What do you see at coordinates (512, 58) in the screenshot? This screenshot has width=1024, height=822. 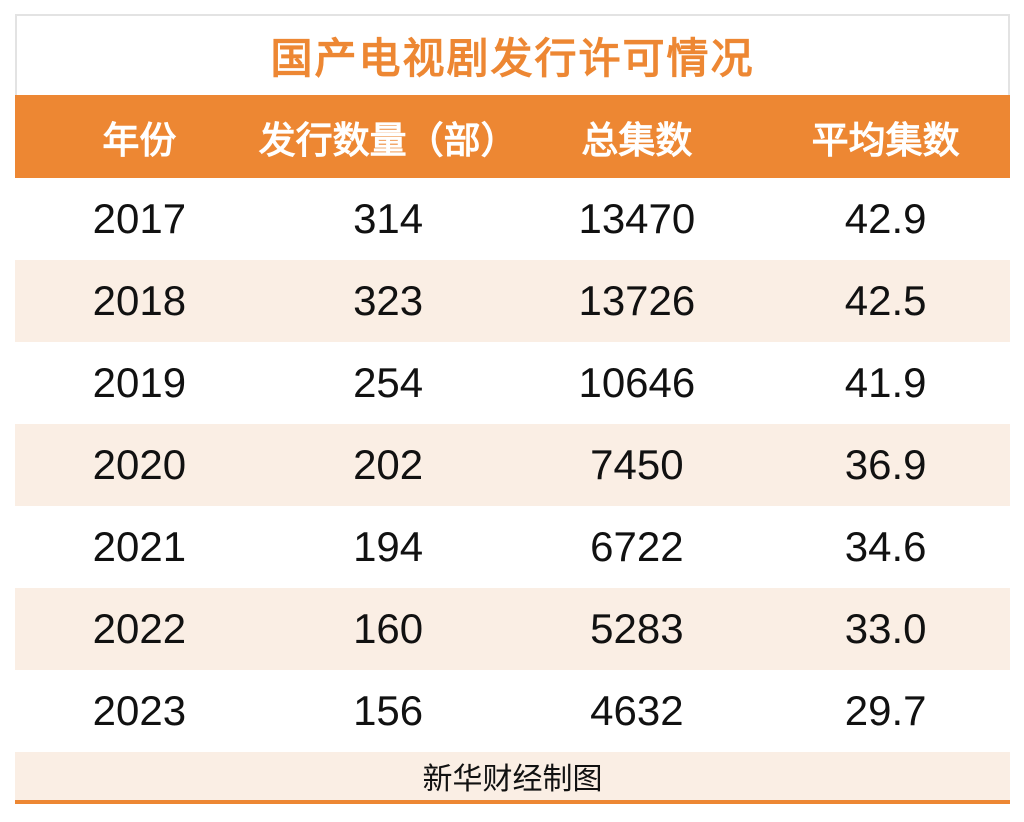 I see `table-title: 国产电视剧发行许可情况` at bounding box center [512, 58].